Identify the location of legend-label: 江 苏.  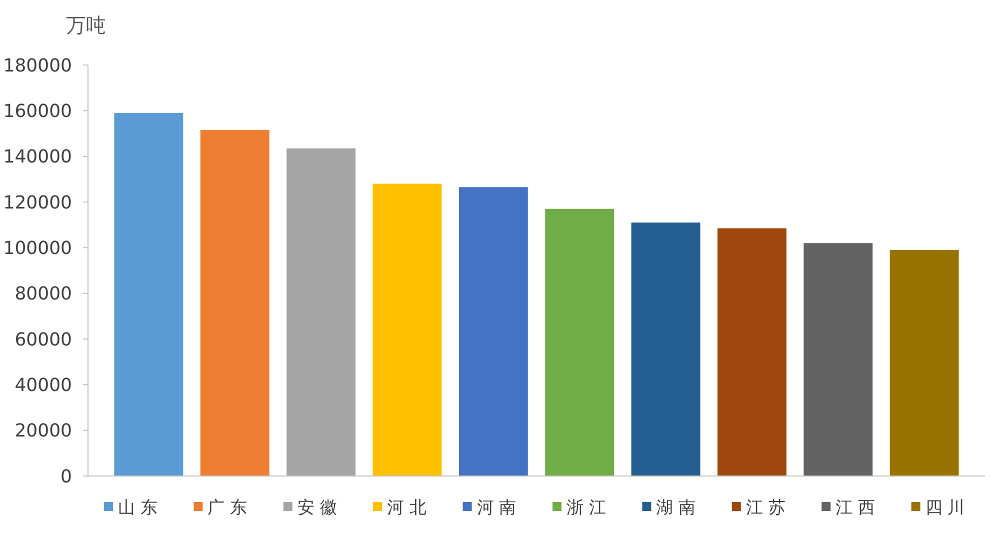
(766, 508).